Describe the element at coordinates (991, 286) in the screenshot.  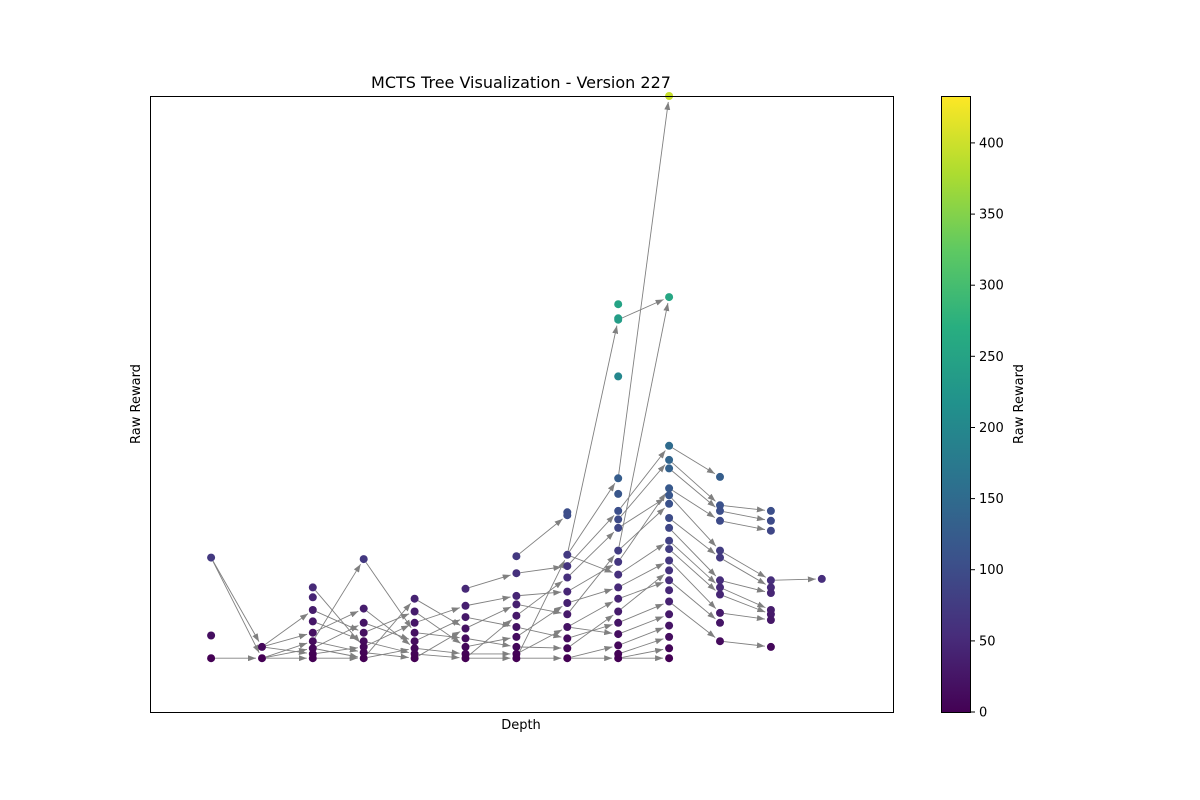
I see `colorbar-tick-label: 300` at that location.